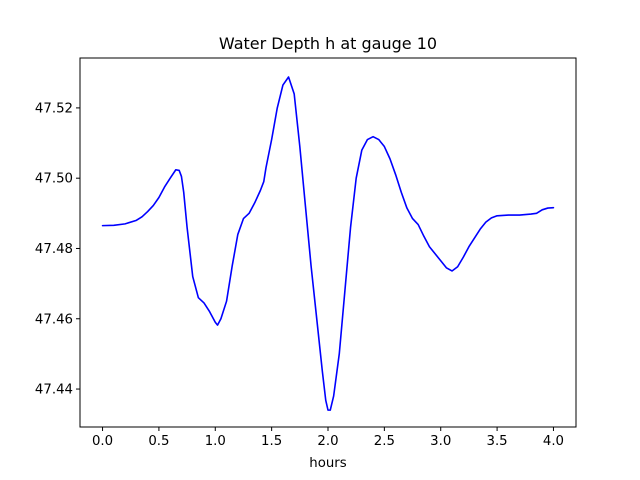 The image size is (640, 480). Describe the element at coordinates (215, 441) in the screenshot. I see `x-tick-label: 1.0` at that location.